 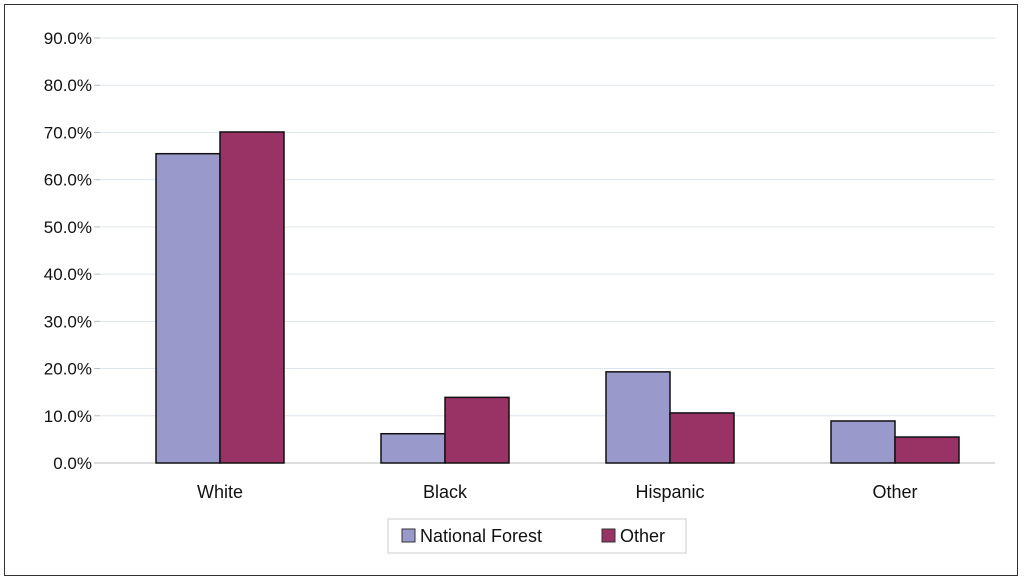 What do you see at coordinates (68, 180) in the screenshot?
I see `y-tick-label: 60.0%` at bounding box center [68, 180].